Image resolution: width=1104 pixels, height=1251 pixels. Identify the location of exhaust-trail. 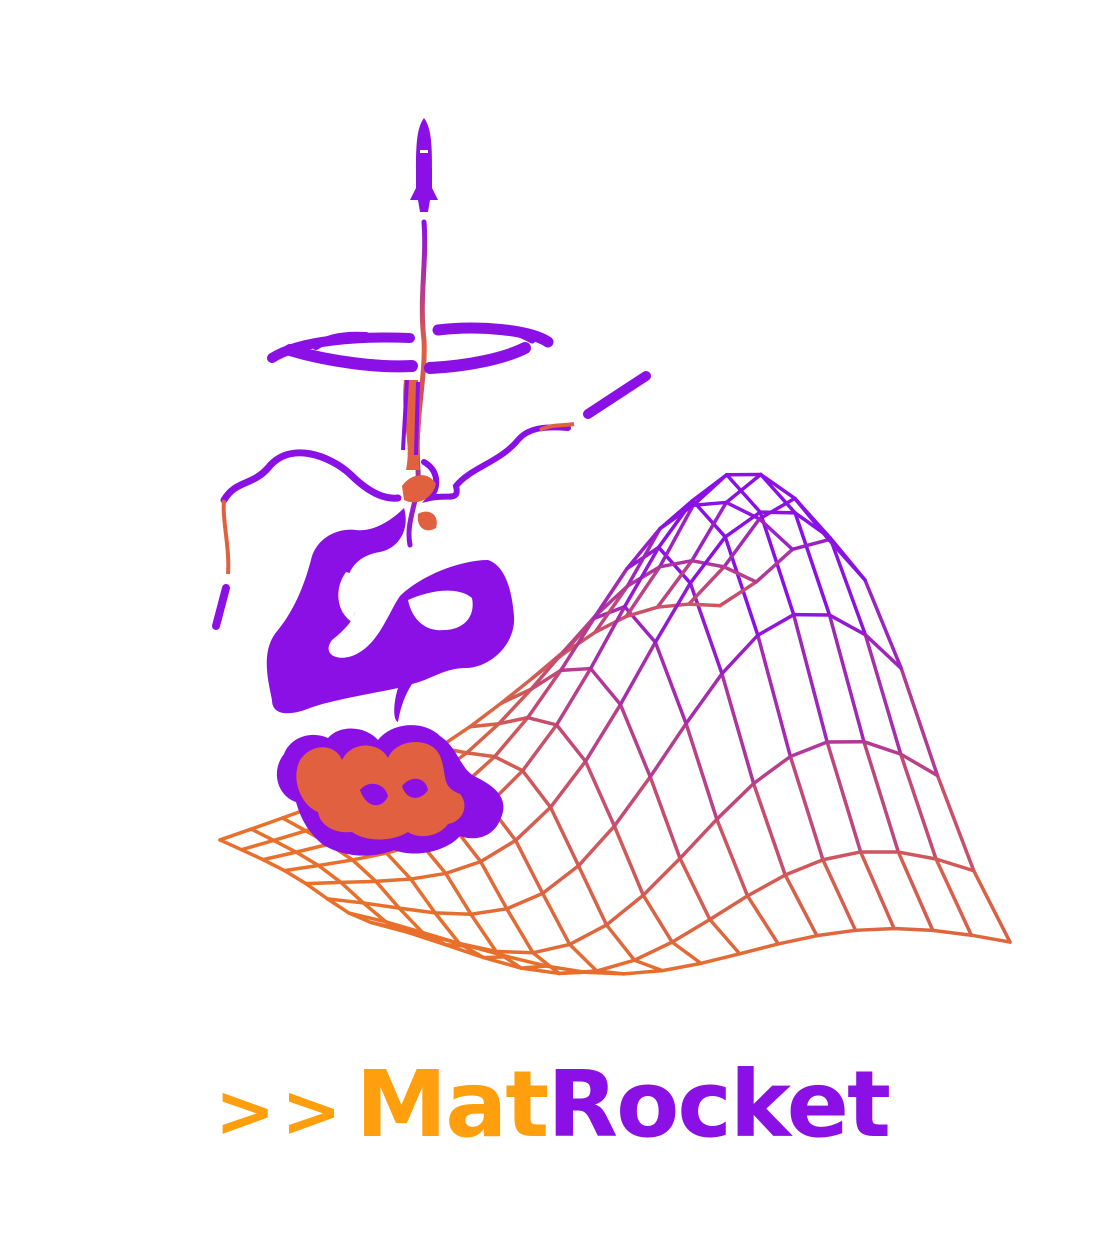
(414, 383).